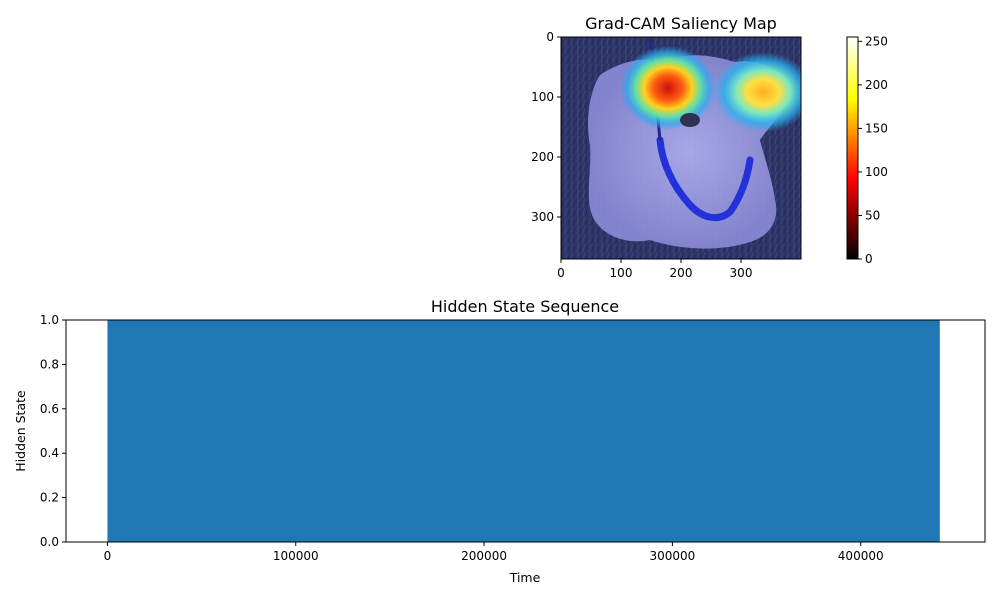 This screenshot has width=1000, height=605. I want to click on saliency-y-tick-label: 100, so click(542, 97).